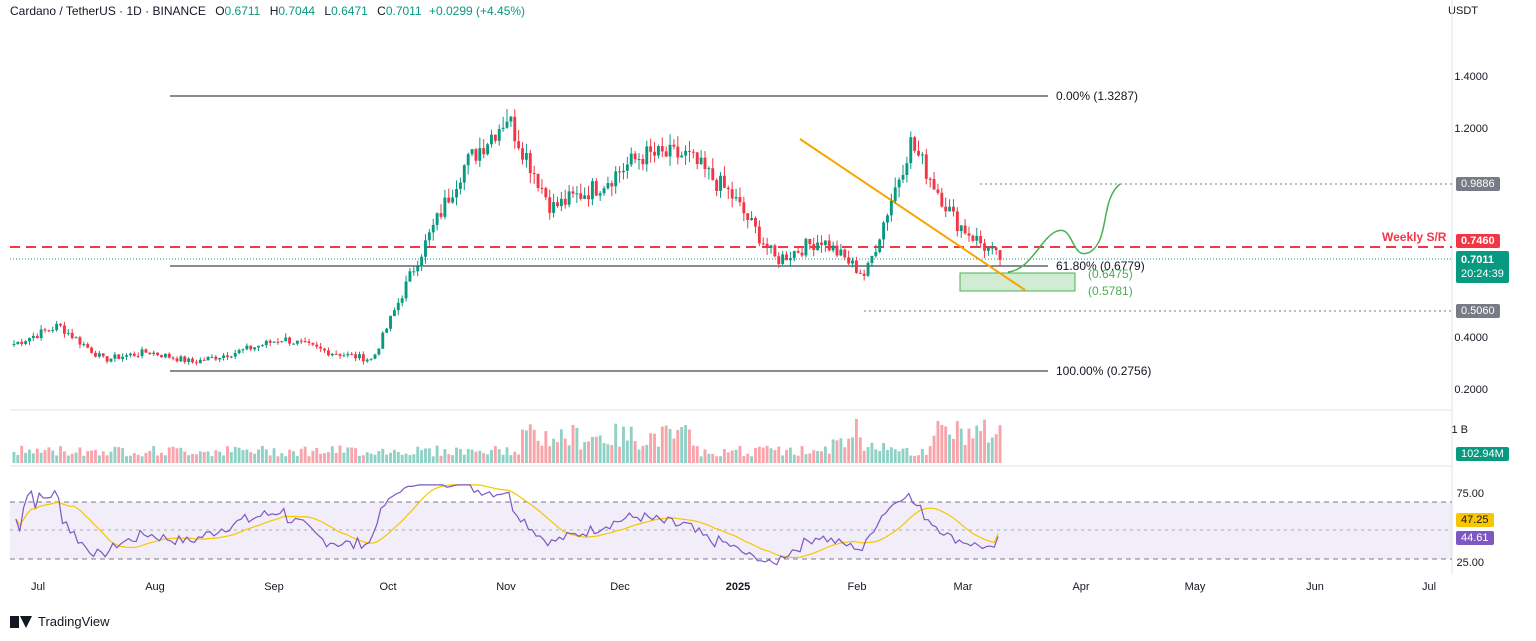 Image resolution: width=1536 pixels, height=641 pixels. What do you see at coordinates (912, 214) in the screenshot?
I see `descending-trendline` at bounding box center [912, 214].